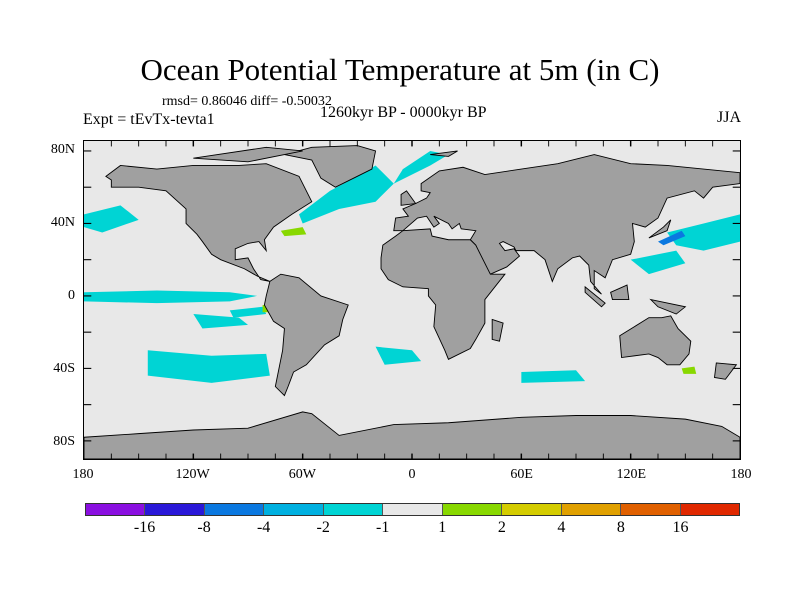 This screenshot has height=600, width=800. Describe the element at coordinates (567, 224) in the screenshot. I see `land-eurasia` at that location.